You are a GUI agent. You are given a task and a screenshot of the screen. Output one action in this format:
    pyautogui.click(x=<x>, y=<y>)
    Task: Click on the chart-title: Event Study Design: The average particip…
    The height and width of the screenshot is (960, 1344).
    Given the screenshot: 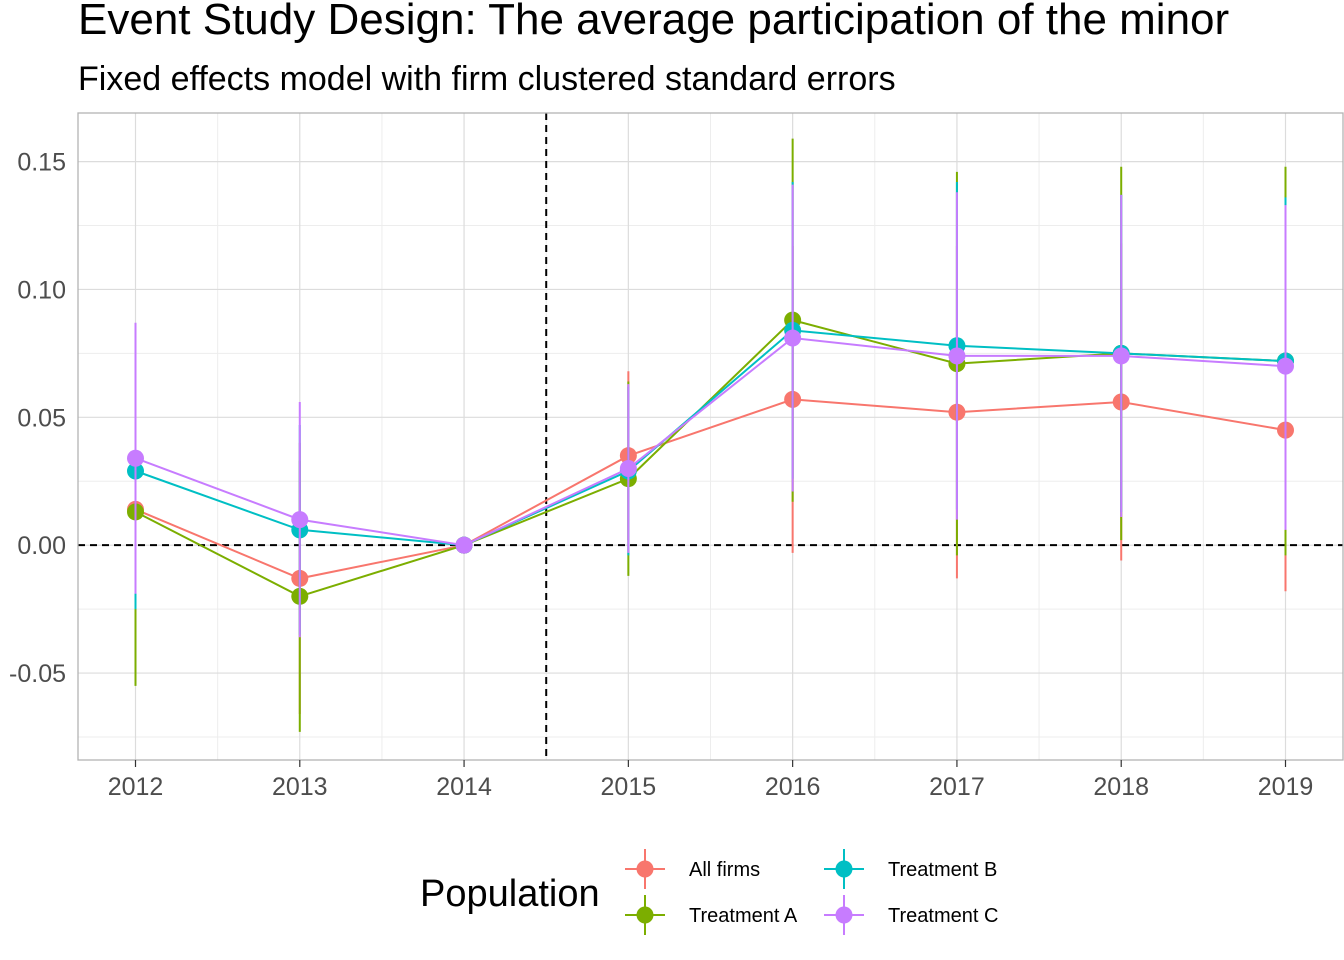 What is the action you would take?
    pyautogui.click(x=653, y=22)
    